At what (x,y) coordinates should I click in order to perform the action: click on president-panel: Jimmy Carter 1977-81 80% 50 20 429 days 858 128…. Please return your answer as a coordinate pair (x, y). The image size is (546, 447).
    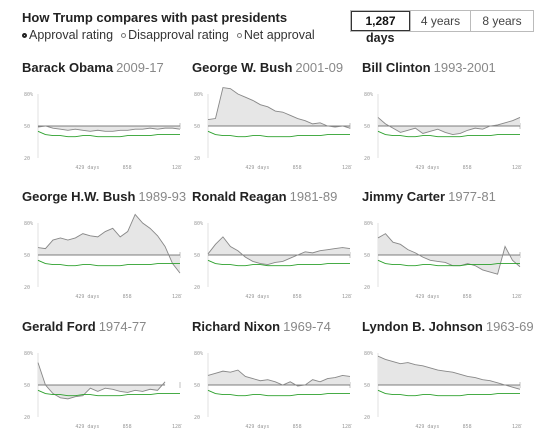
    Looking at the image, I should click on (442, 244).